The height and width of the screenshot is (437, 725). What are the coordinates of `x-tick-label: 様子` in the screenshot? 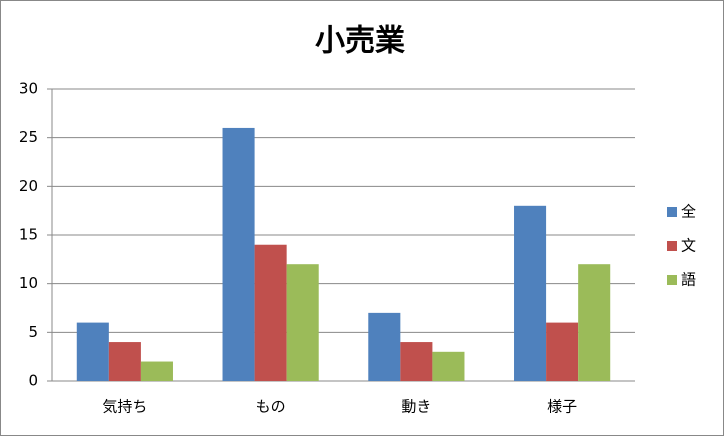 It's located at (562, 407).